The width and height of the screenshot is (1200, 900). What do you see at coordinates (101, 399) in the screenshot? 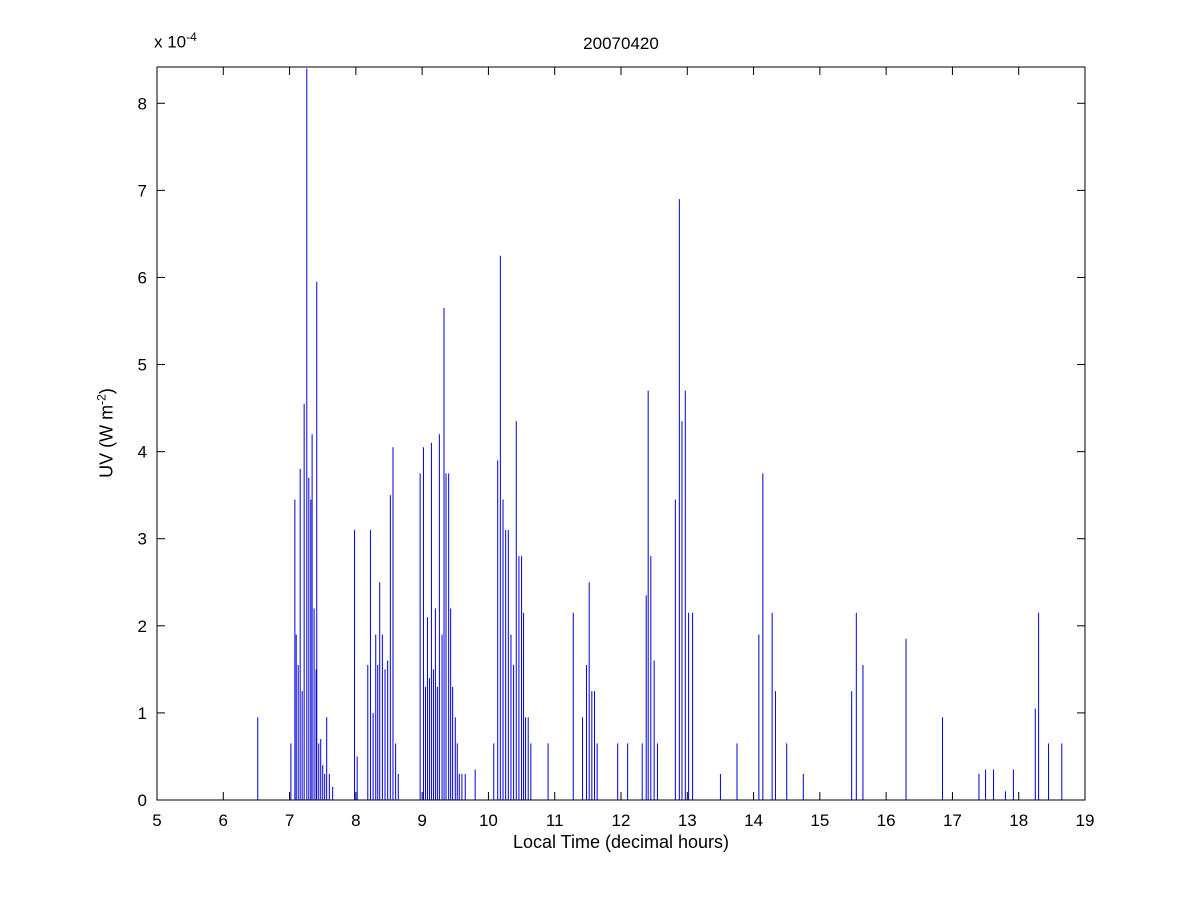
I see `y-axis-label-exponent: -2` at bounding box center [101, 399].